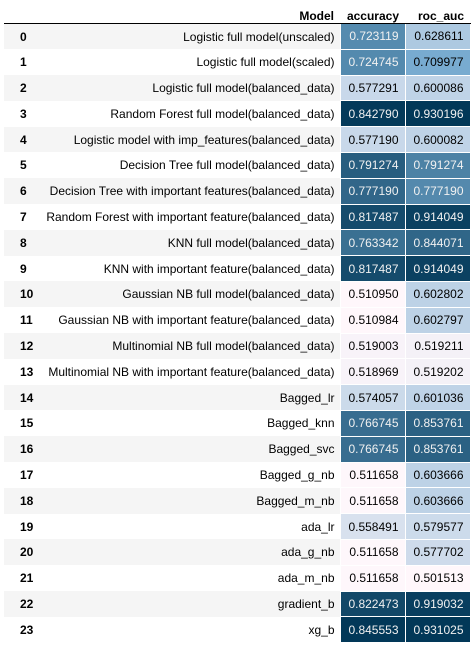 This screenshot has width=472, height=657. I want to click on row-index: 14, so click(22, 397).